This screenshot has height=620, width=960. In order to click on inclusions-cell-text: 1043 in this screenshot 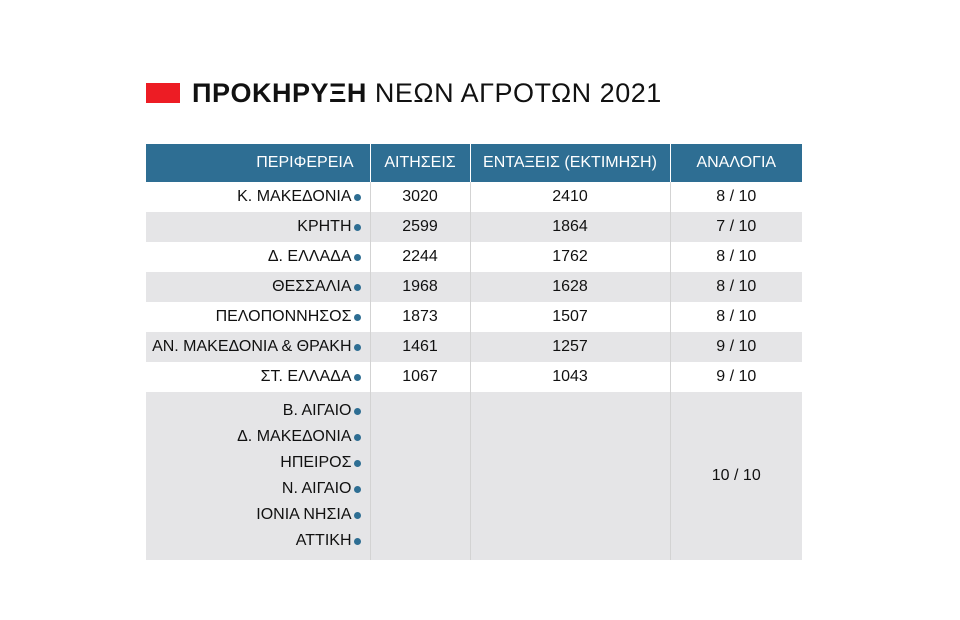, I will do `click(570, 376)`.